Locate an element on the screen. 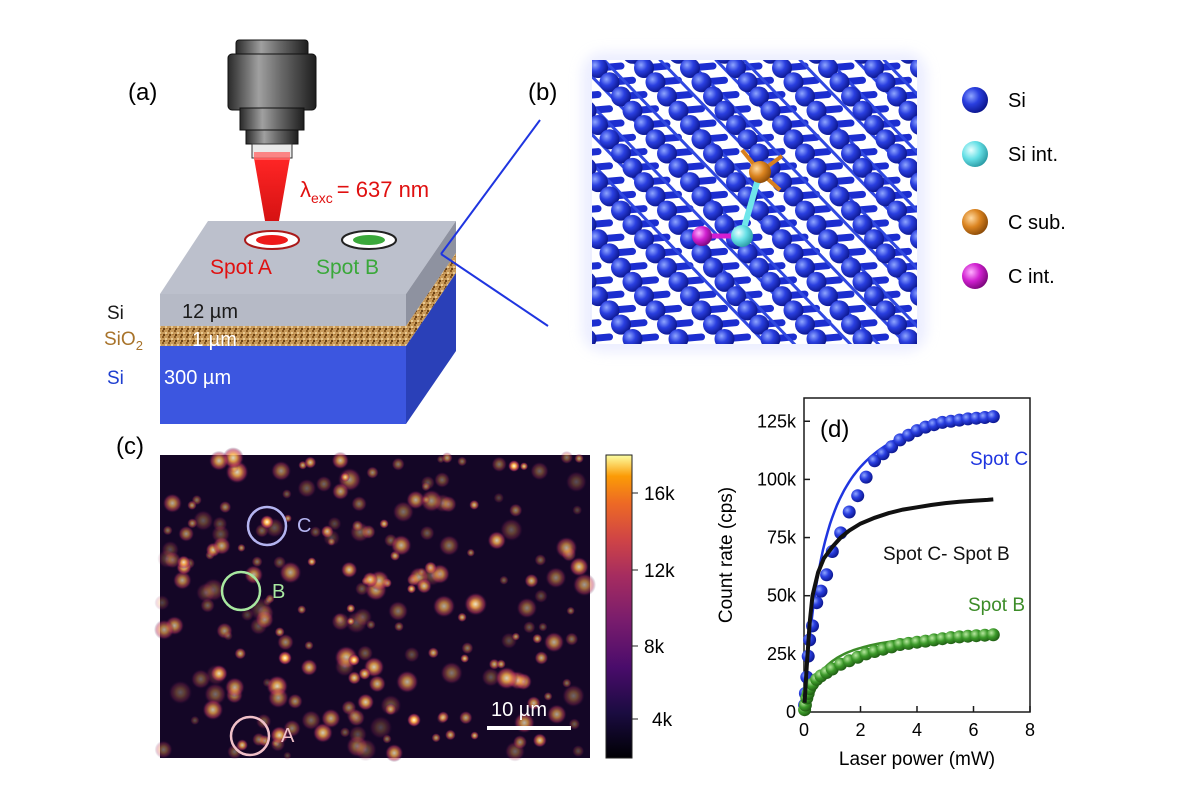 The image size is (1200, 792). lambda-label: λexc = 637 nm is located at coordinates (364, 191).